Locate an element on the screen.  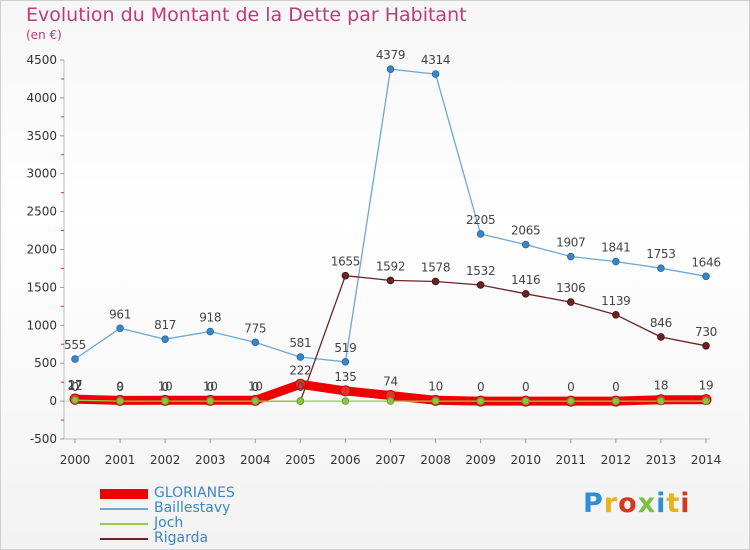
x-tick-label: 2012 is located at coordinates (616, 460).